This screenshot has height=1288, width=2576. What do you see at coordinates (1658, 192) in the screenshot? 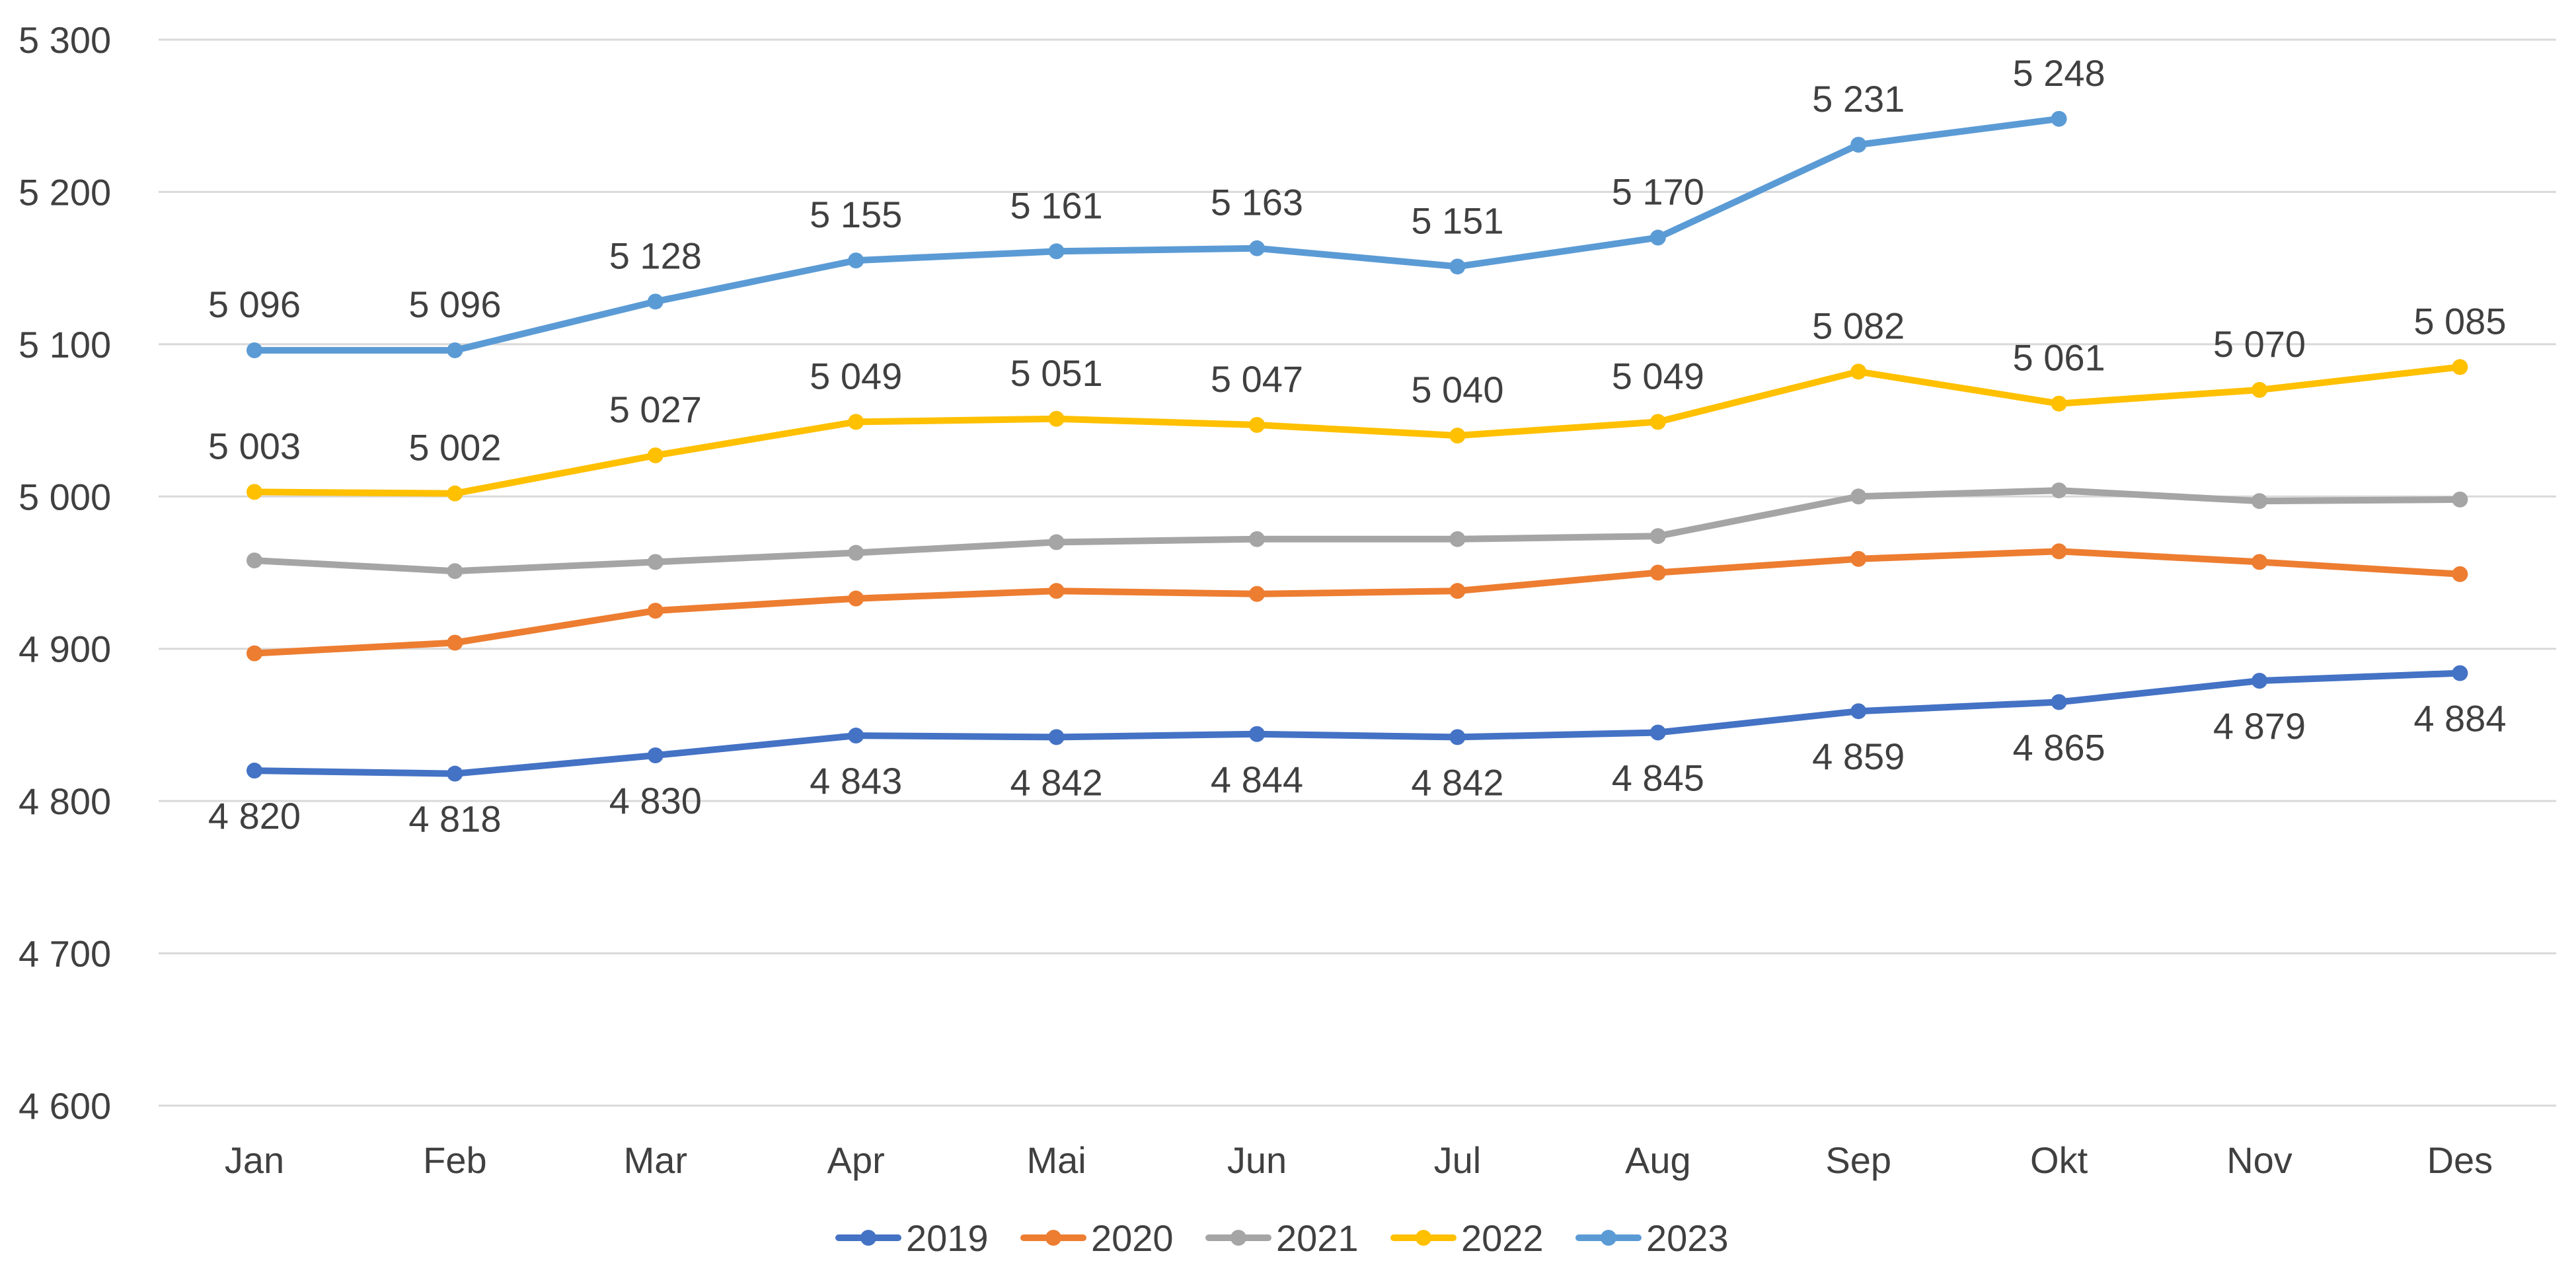
I see `data-label-2023-aug: 5 170` at bounding box center [1658, 192].